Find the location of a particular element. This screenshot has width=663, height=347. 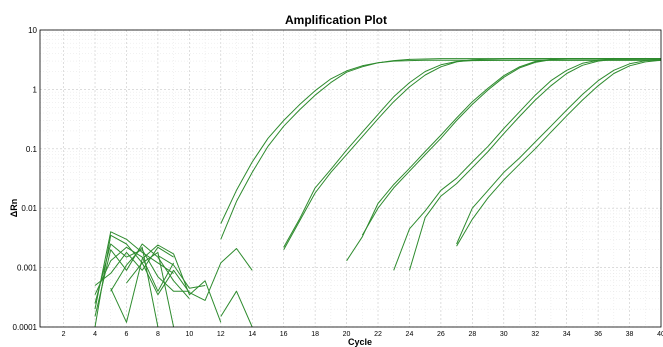

x-tick-label: 28 is located at coordinates (472, 334).